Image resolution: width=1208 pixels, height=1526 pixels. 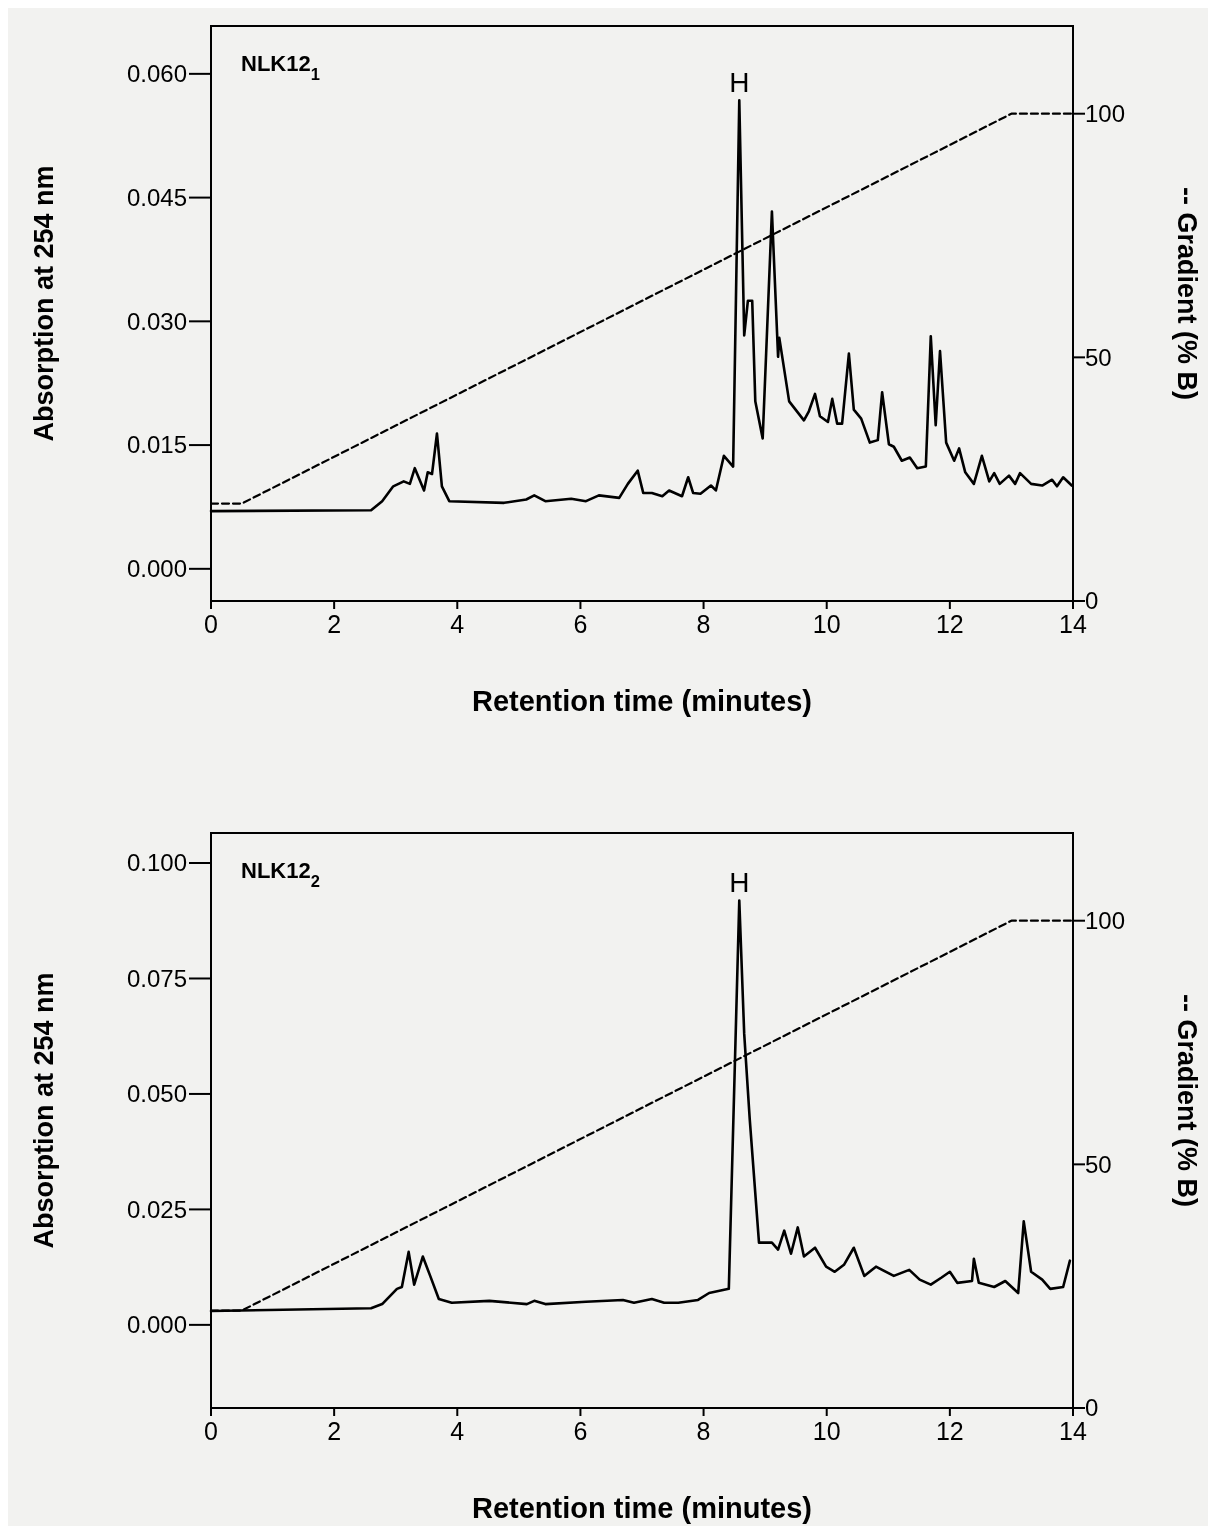 What do you see at coordinates (280, 874) in the screenshot?
I see `text: NLK12$_{2}$` at bounding box center [280, 874].